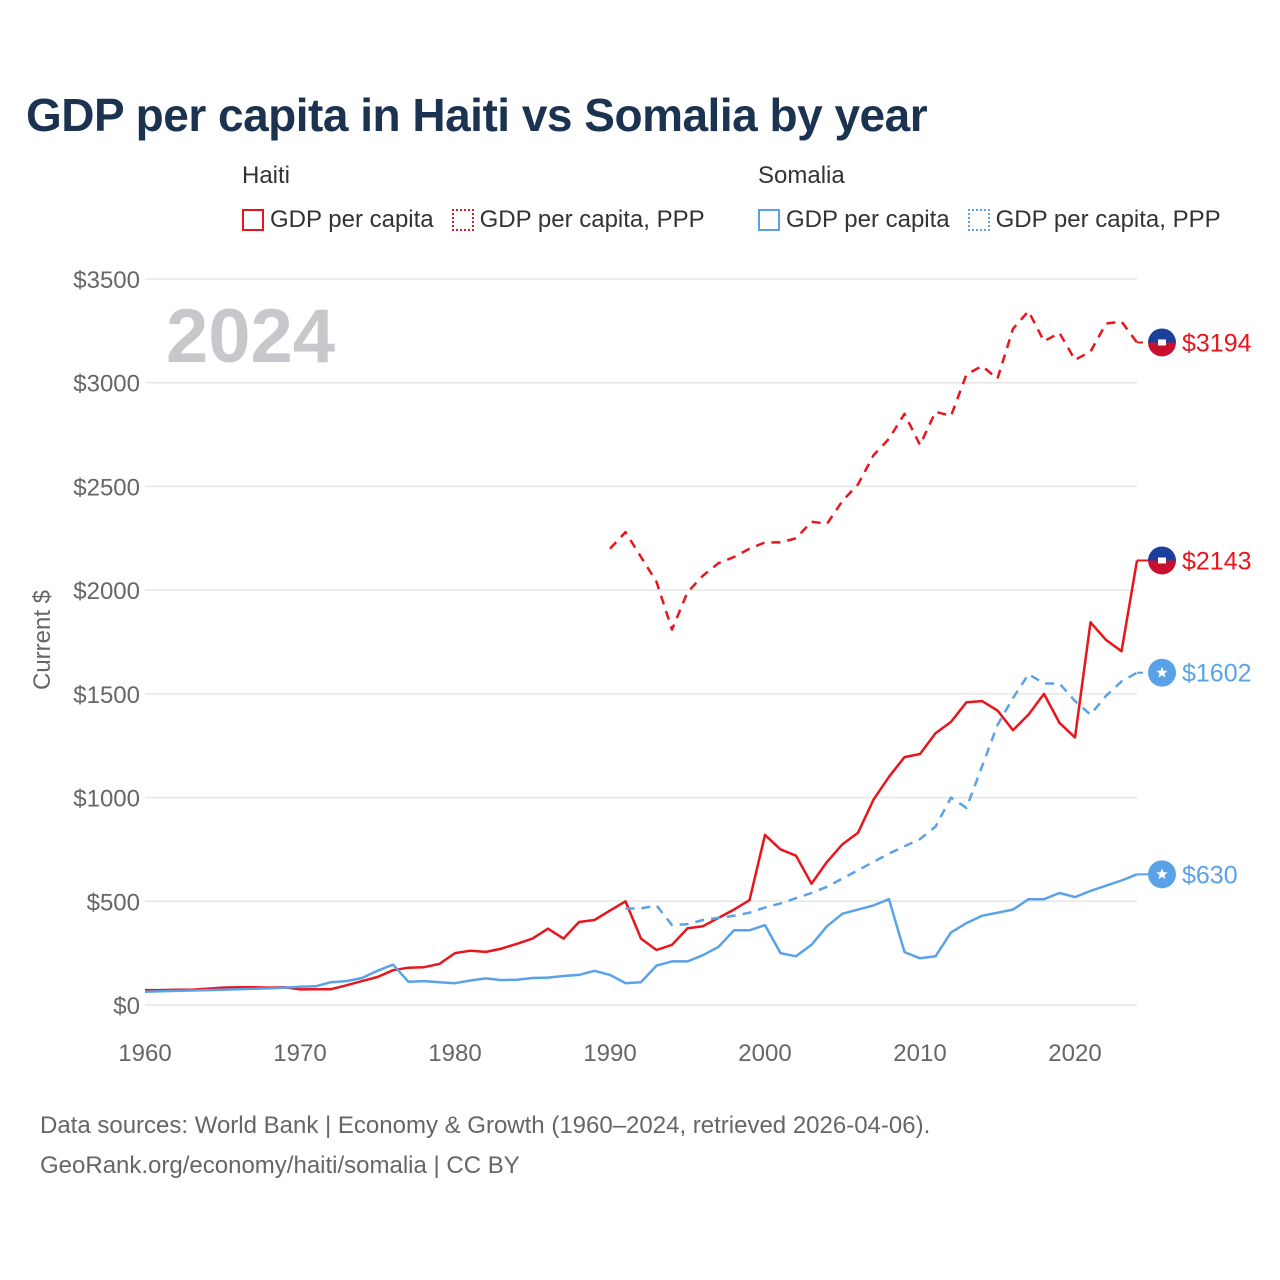 The image size is (1280, 1280). I want to click on x-tick-label: 1980, so click(454, 1053).